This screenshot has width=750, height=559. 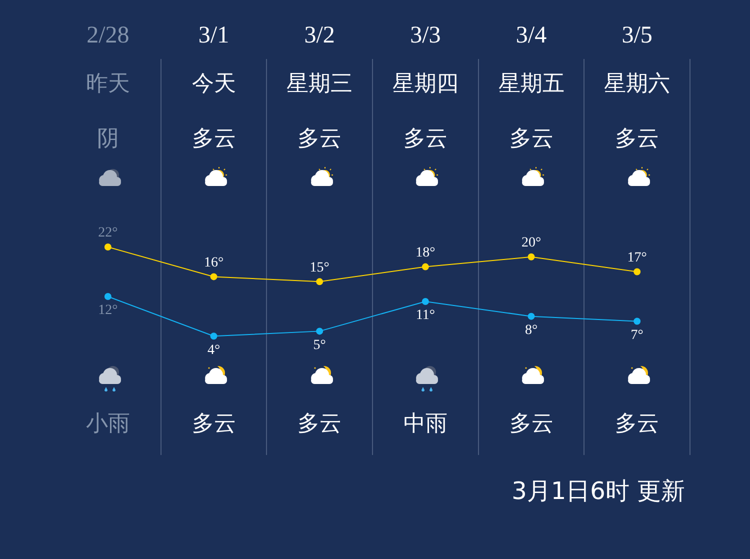 I want to click on data-label: 15°, so click(x=320, y=268).